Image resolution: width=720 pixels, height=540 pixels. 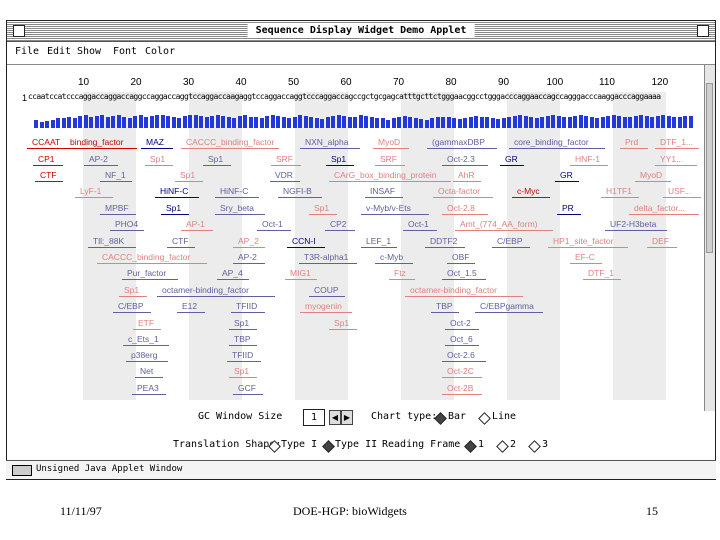 I want to click on feature-label: c-Myb, so click(x=394, y=258).